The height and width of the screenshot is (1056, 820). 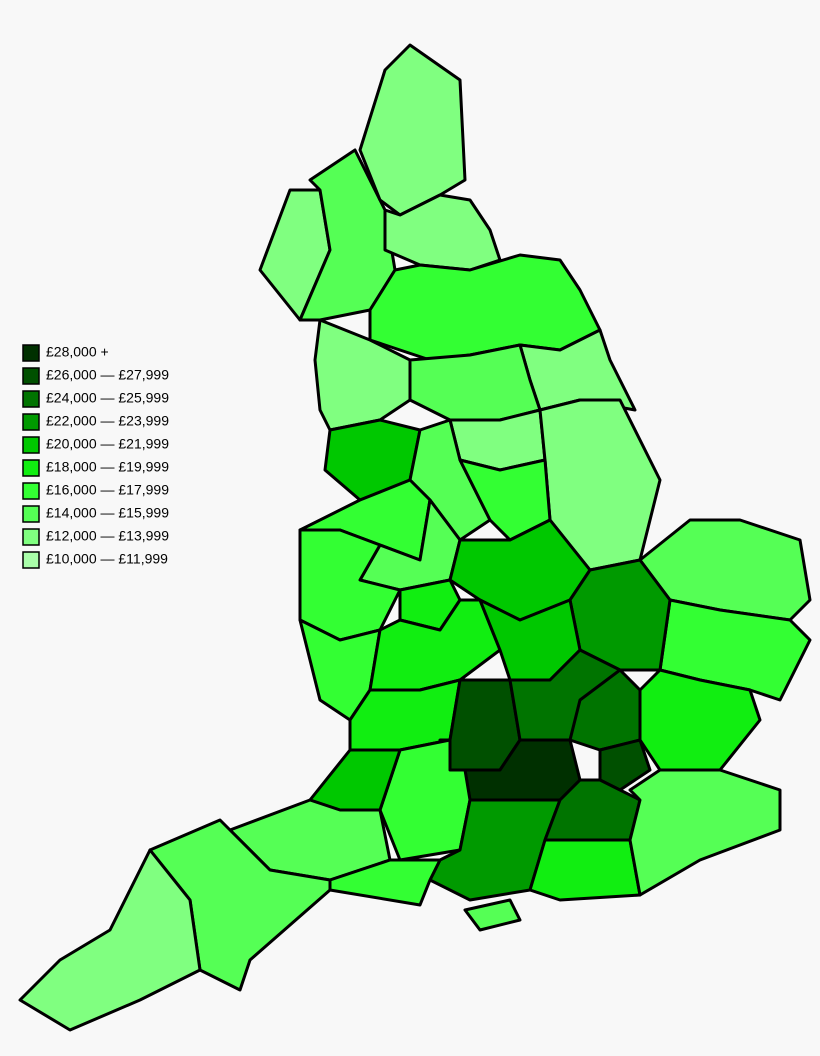 What do you see at coordinates (107, 536) in the screenshot?
I see `legend-label: £12,000 — £13,999` at bounding box center [107, 536].